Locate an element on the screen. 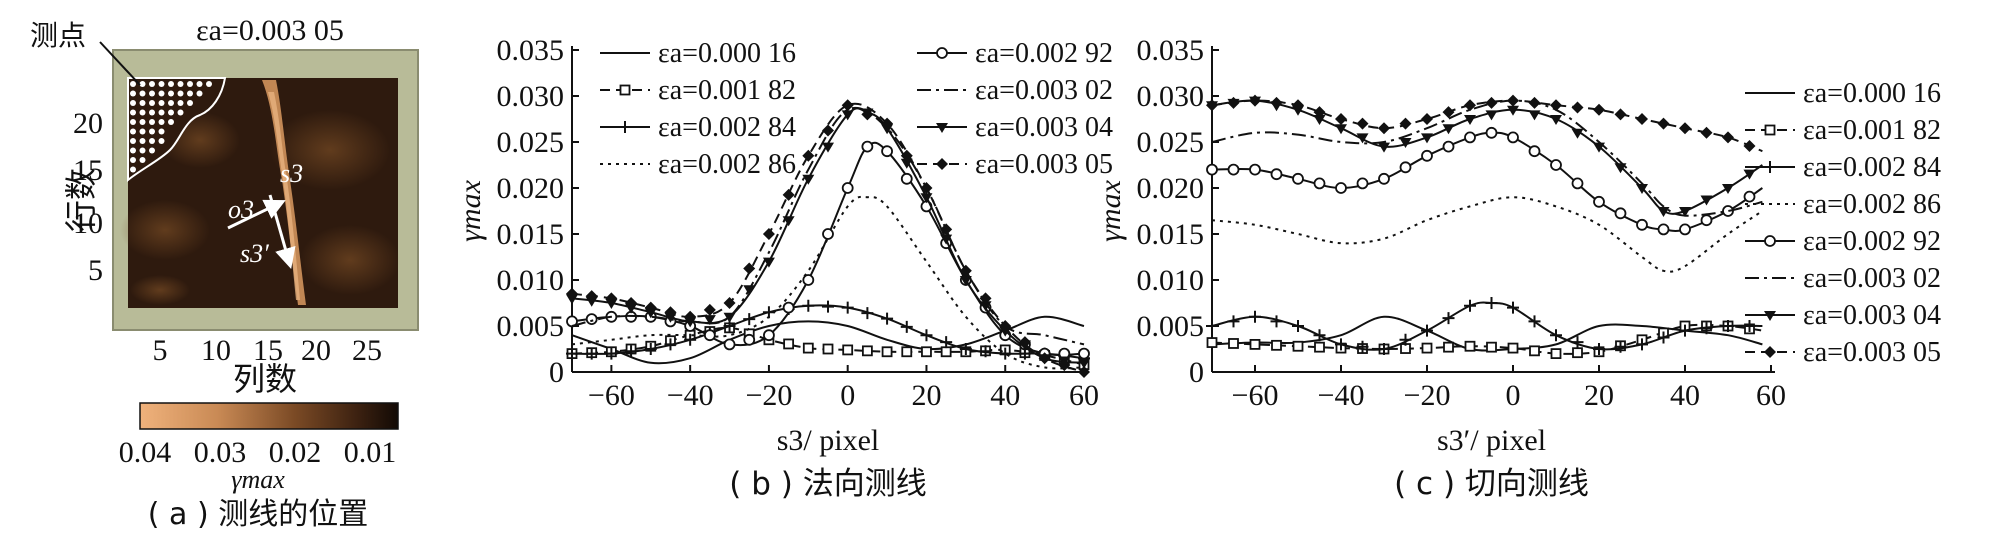 This screenshot has width=2008, height=535. y-tick-label: 0.035 is located at coordinates (1171, 50).